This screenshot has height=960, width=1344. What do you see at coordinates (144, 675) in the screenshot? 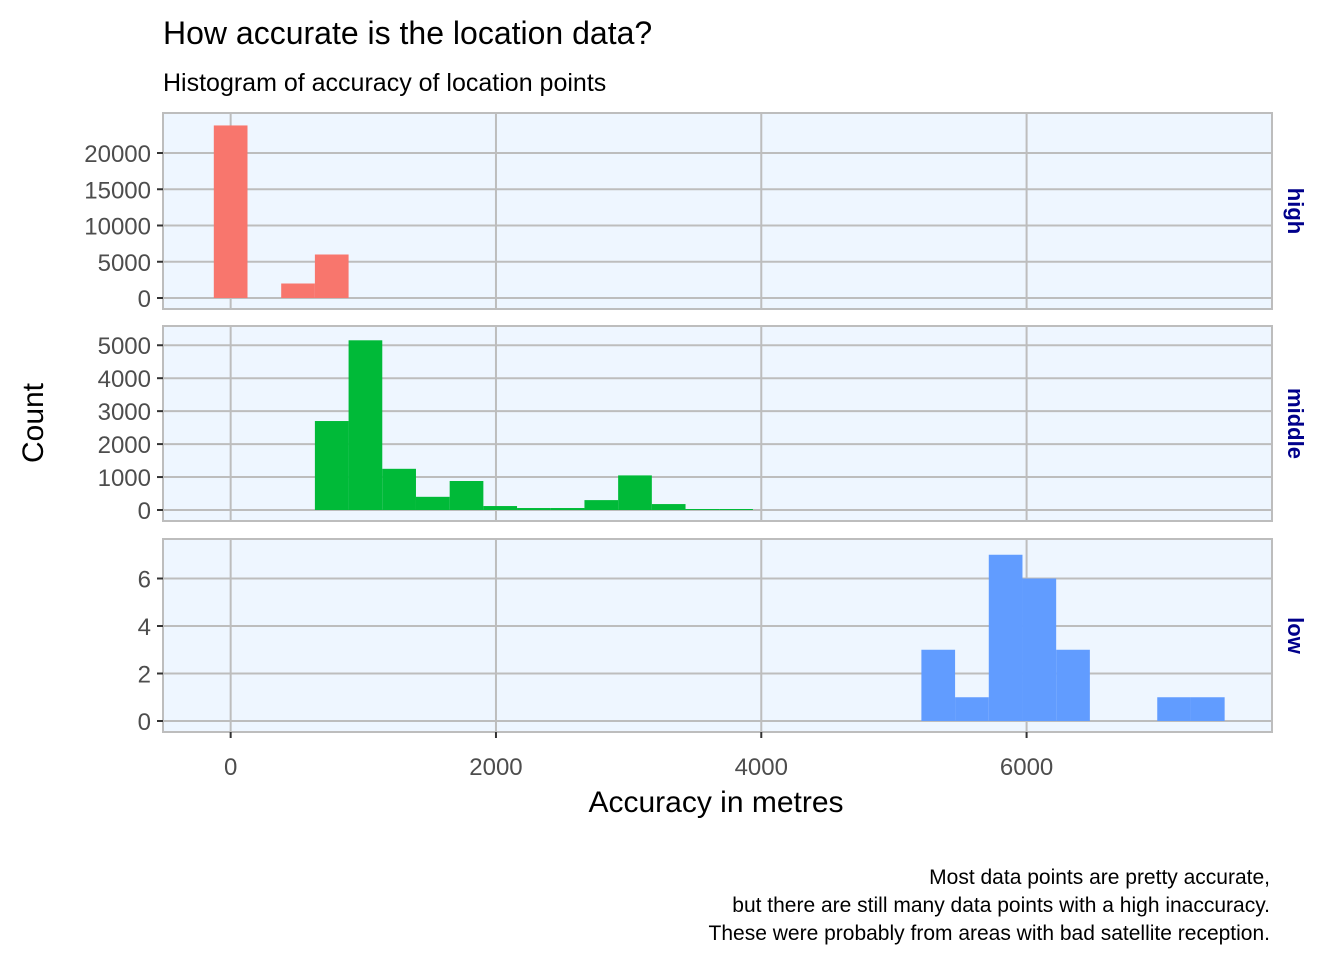
I see `y-tick-label: 2` at bounding box center [144, 675].